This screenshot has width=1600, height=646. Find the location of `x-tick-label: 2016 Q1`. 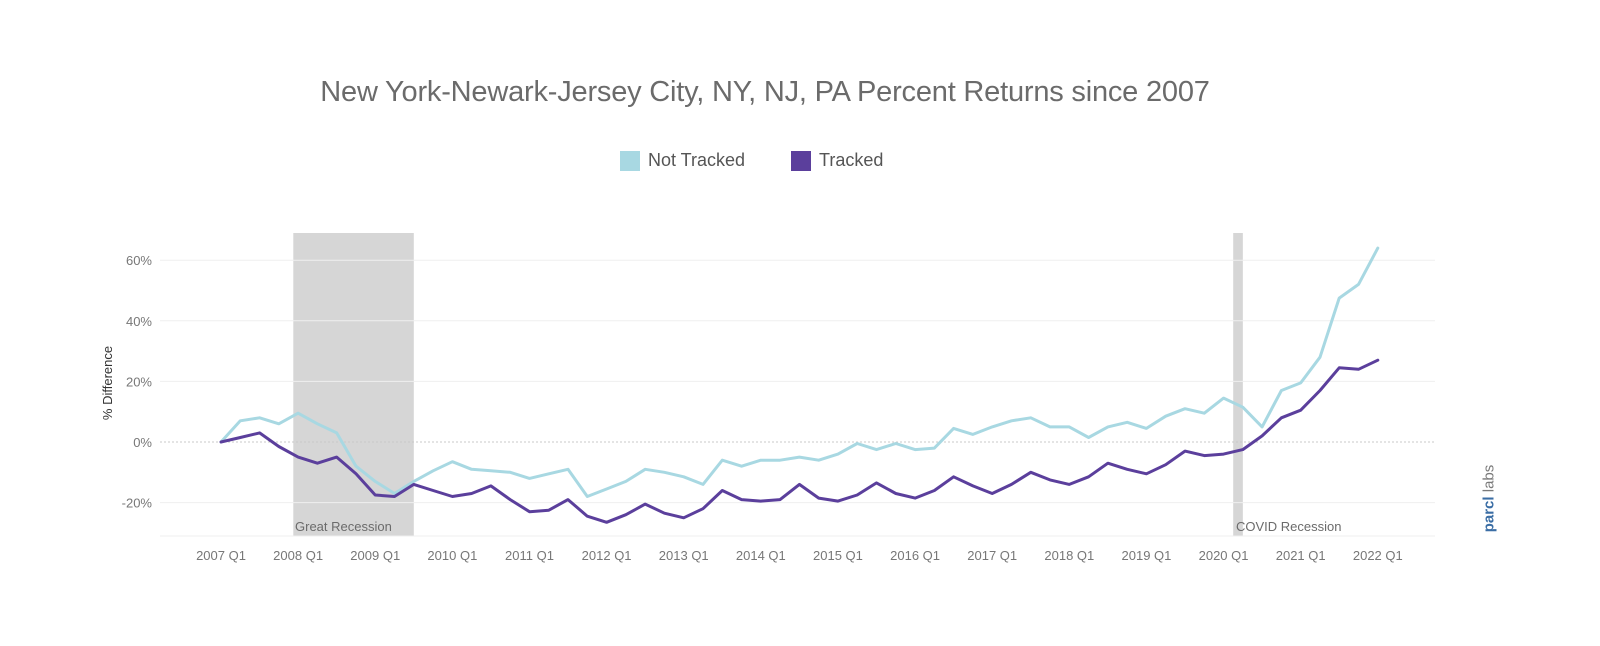

x-tick-label: 2016 Q1 is located at coordinates (915, 555).